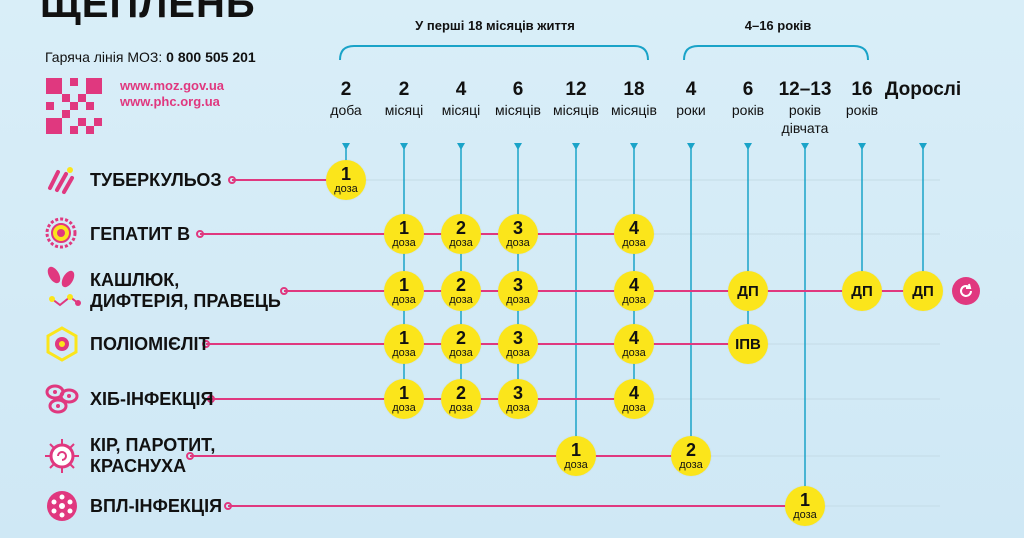 The height and width of the screenshot is (538, 1024). What do you see at coordinates (776, 53) in the screenshot?
I see `bracket-4-16-years` at bounding box center [776, 53].